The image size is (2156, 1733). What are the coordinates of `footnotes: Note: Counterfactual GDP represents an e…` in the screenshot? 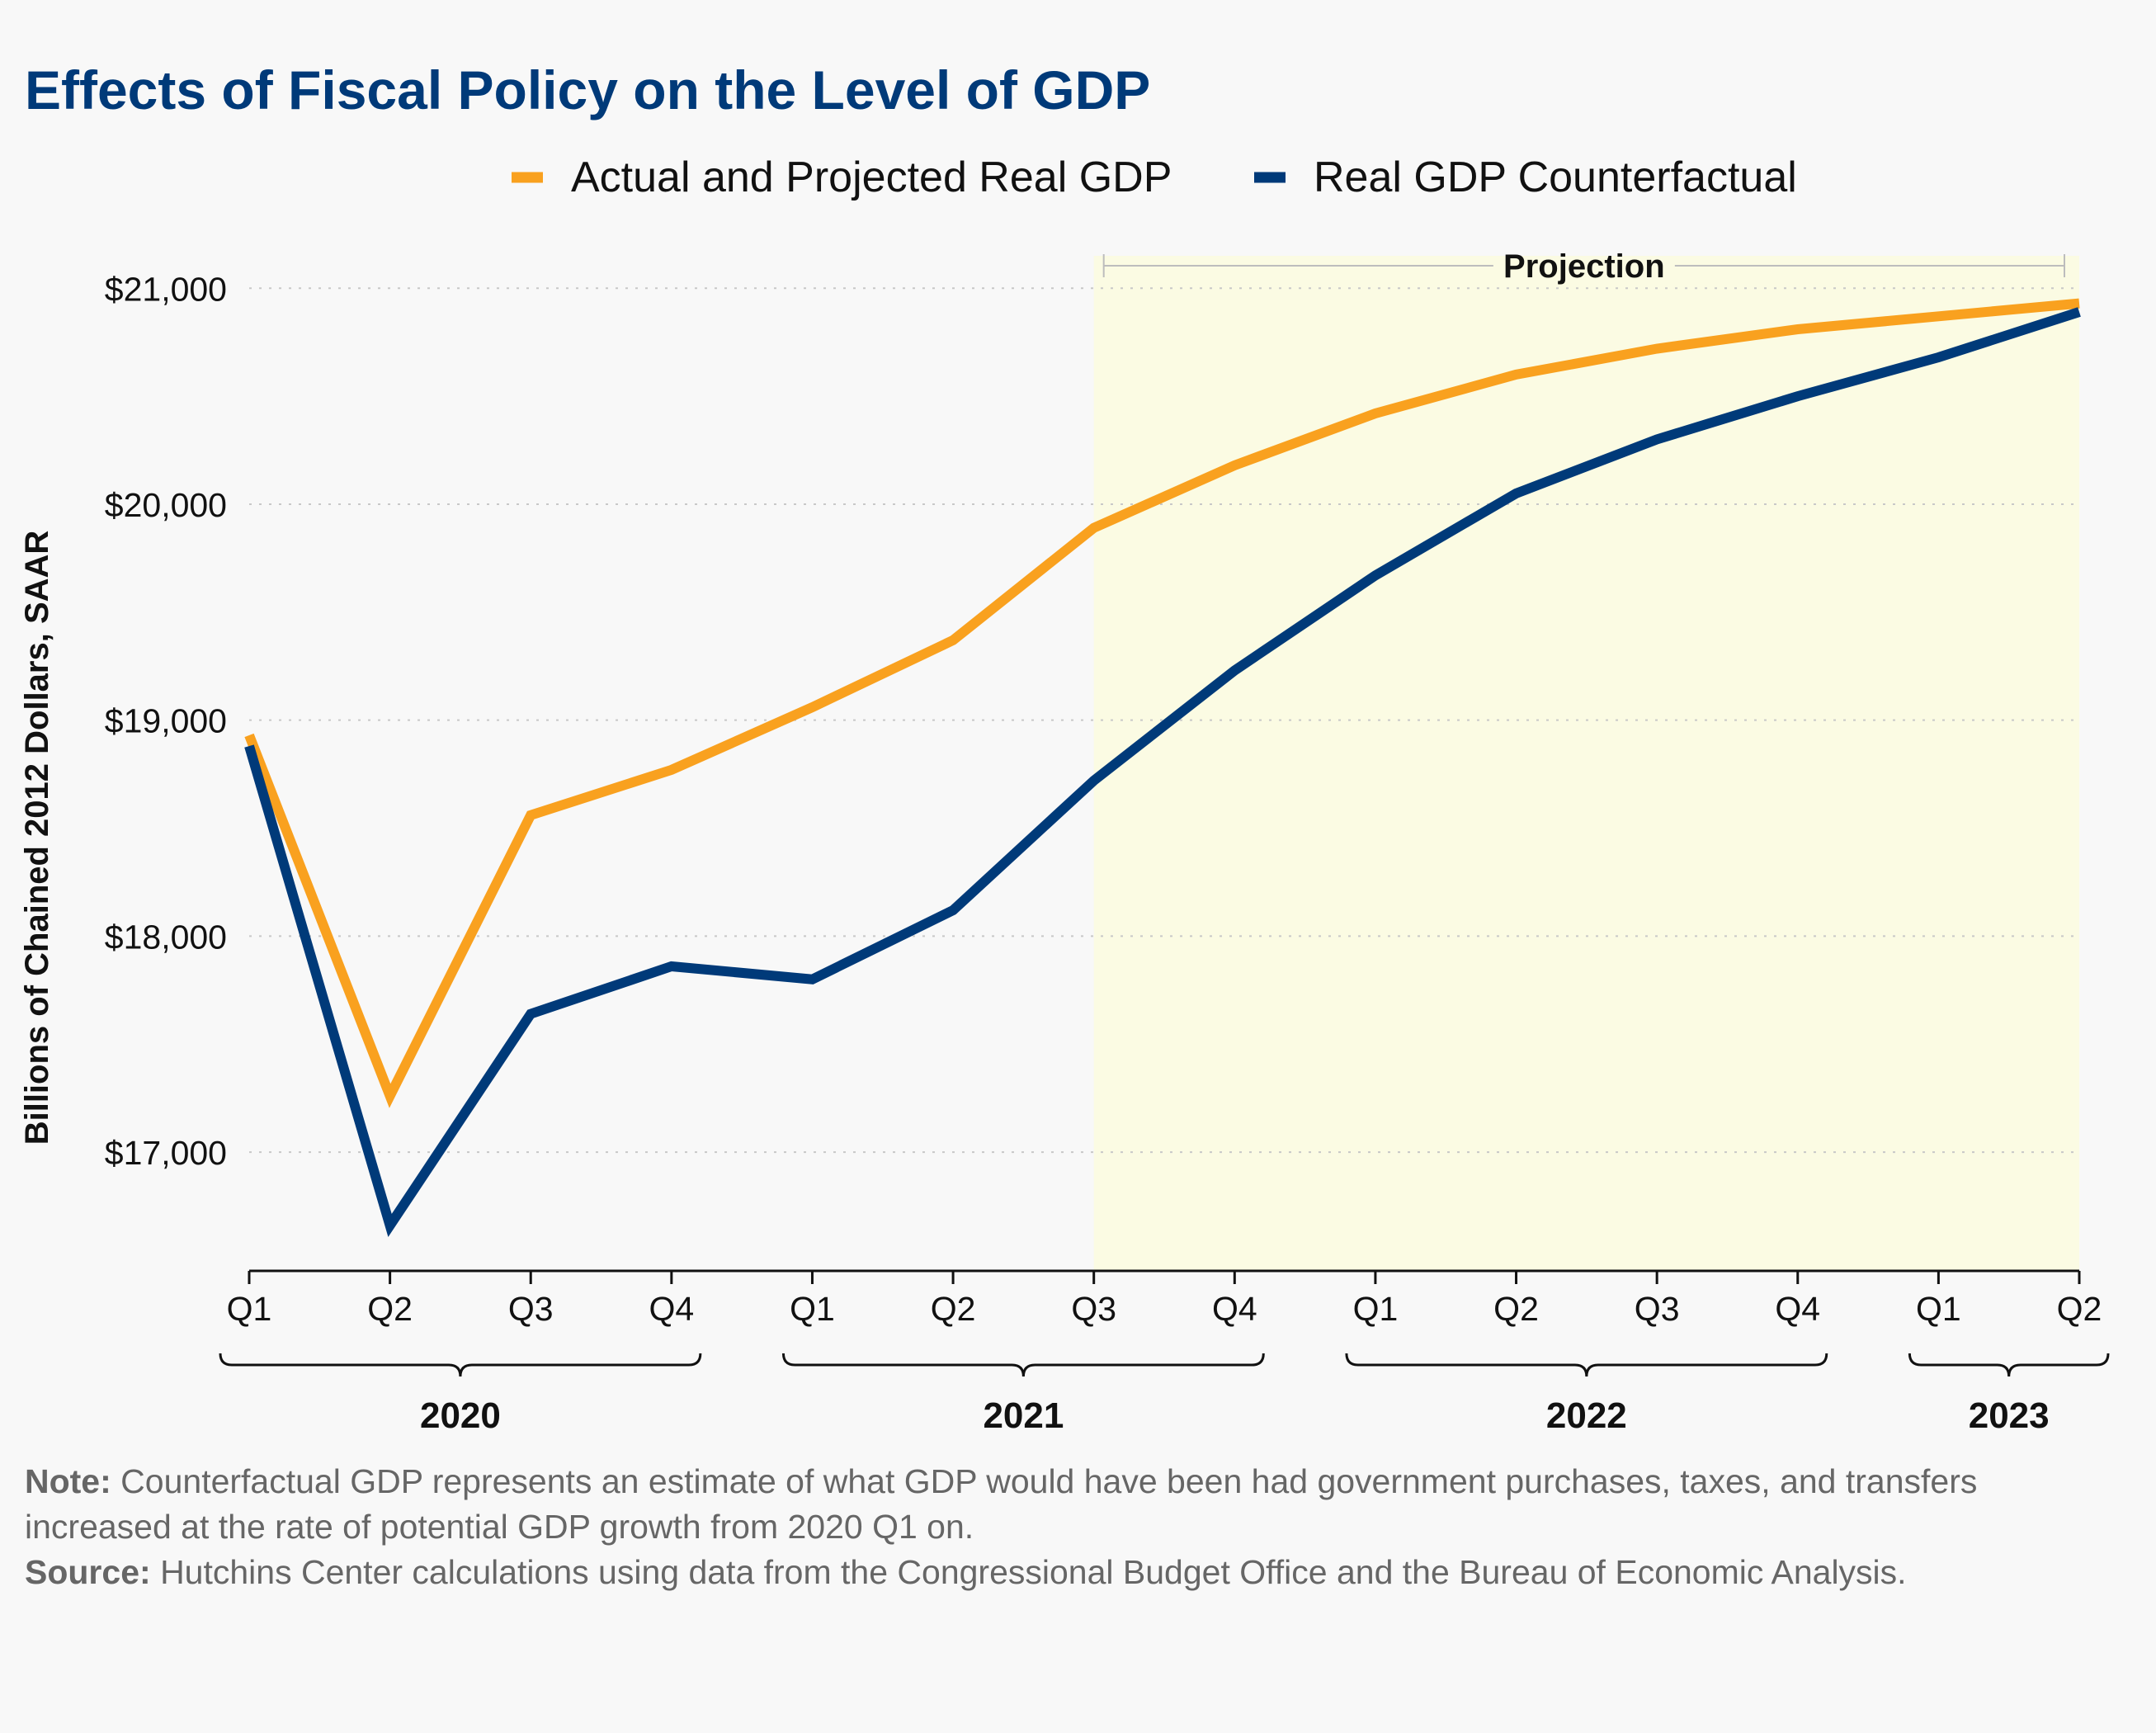 It's located at (1015, 1527).